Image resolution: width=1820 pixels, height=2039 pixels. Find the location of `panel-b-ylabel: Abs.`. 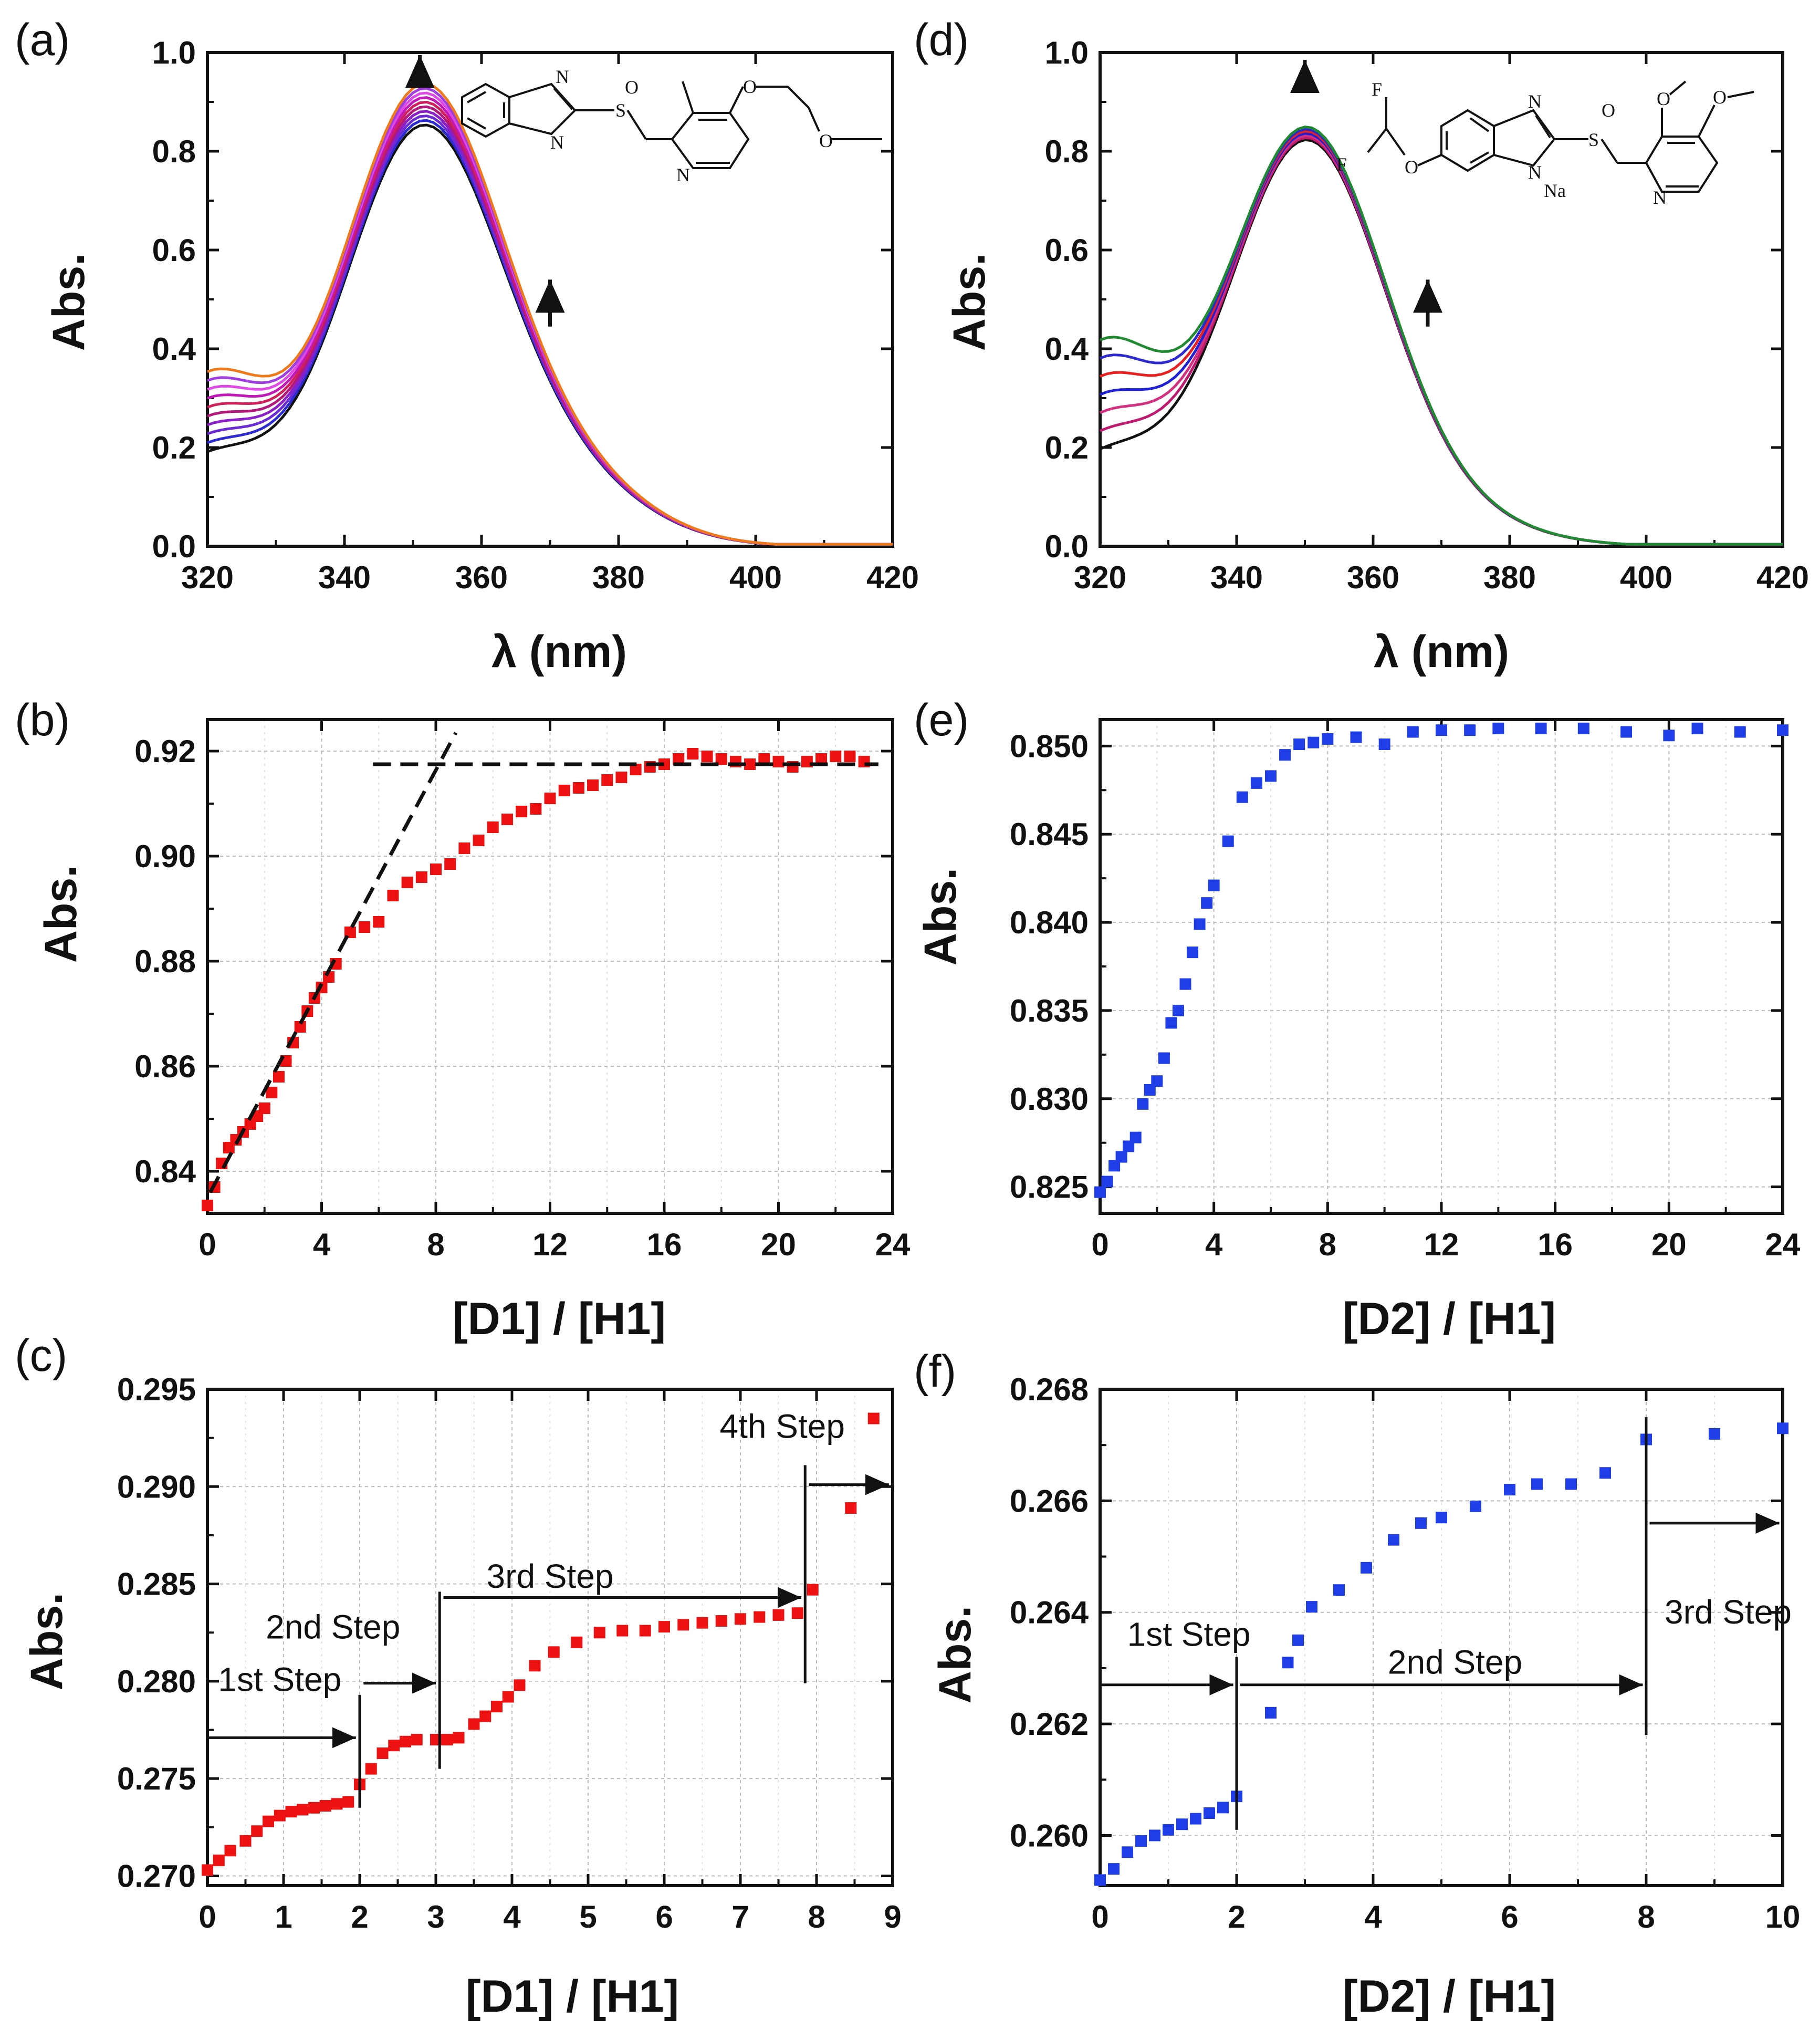

panel-b-ylabel: Abs. is located at coordinates (61, 914).